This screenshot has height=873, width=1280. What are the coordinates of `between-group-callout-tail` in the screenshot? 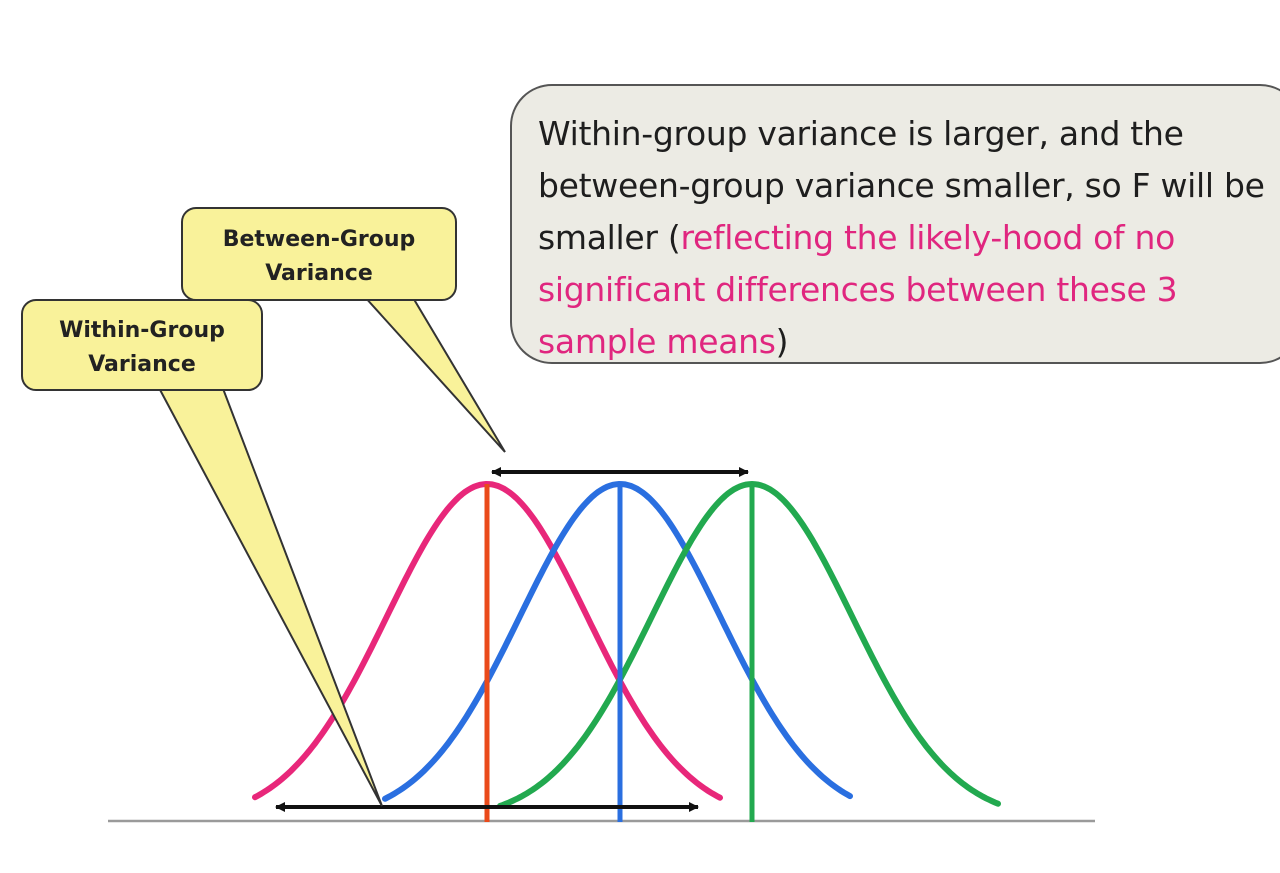 It's located at (433, 374).